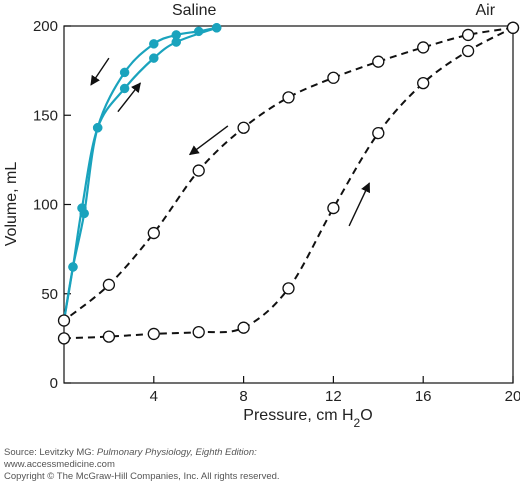 The image size is (520, 485). I want to click on x-ticks: 4 8 12 16 20, so click(335, 390).